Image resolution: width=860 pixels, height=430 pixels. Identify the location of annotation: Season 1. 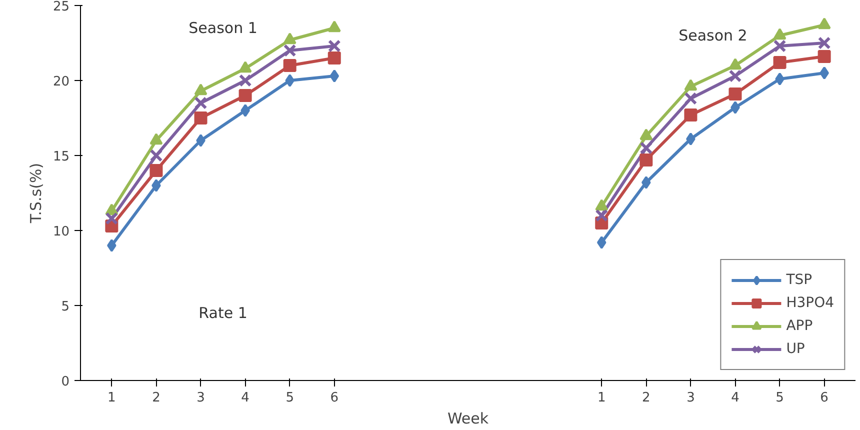
(223, 28).